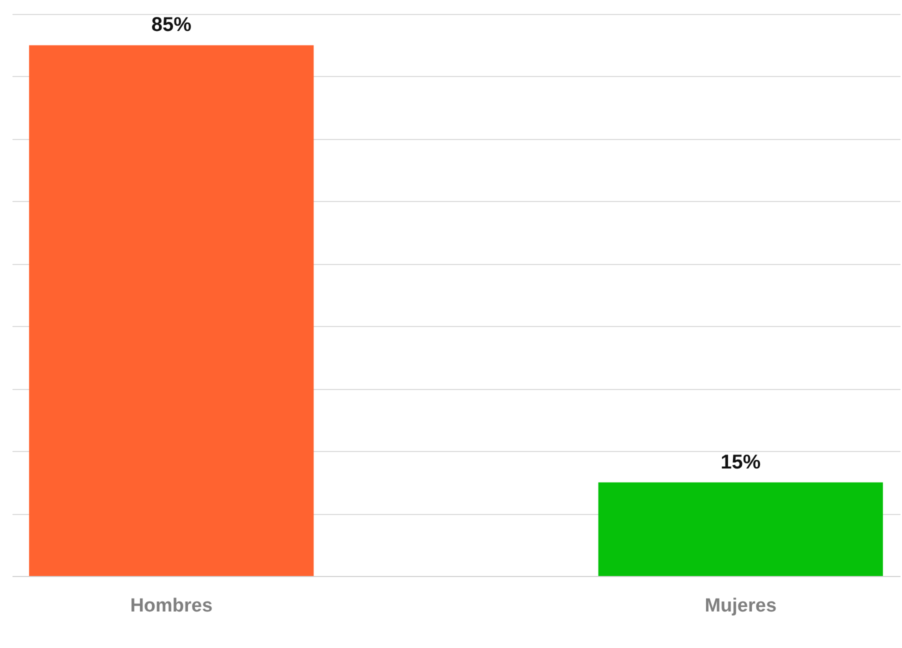 The width and height of the screenshot is (902, 648). Describe the element at coordinates (740, 462) in the screenshot. I see `data-label: 15%` at that location.